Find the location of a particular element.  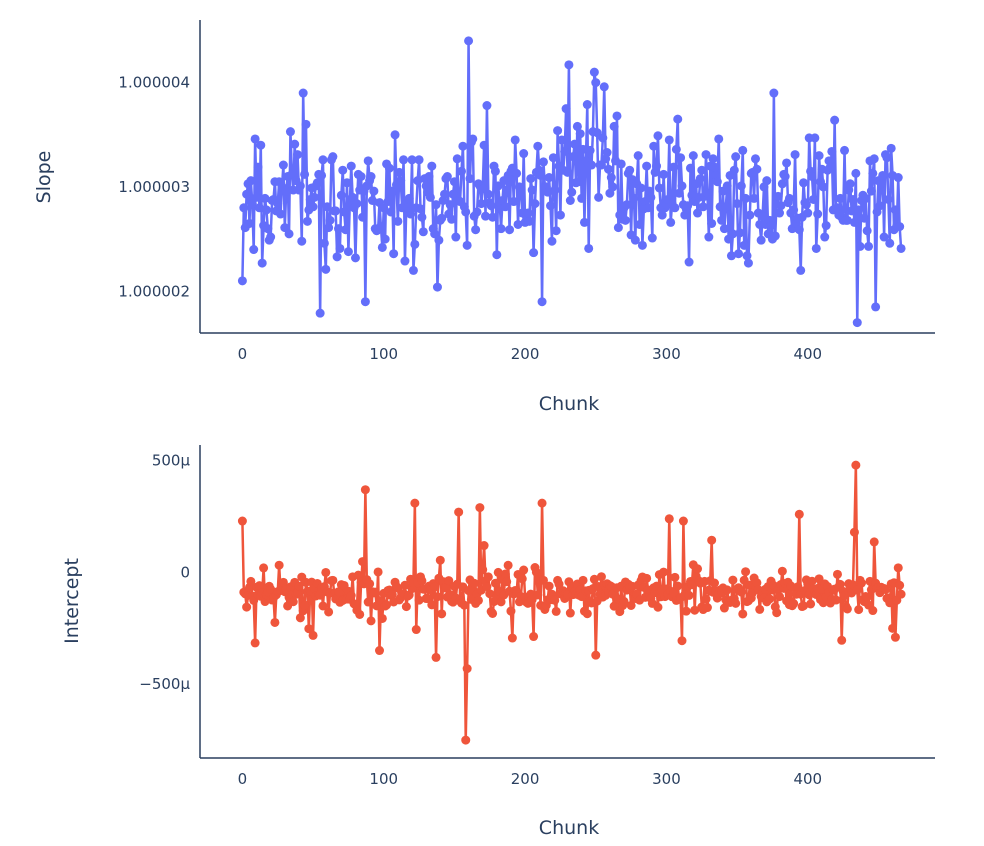

intercept-x-tick-label: 100 is located at coordinates (383, 779).